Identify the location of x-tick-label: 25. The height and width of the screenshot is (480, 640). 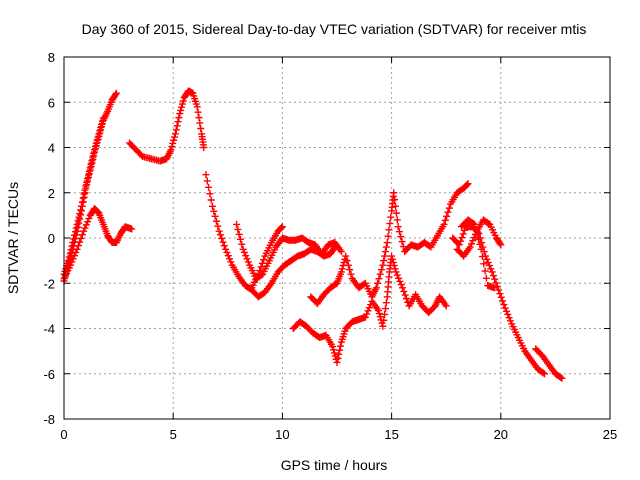
(610, 434).